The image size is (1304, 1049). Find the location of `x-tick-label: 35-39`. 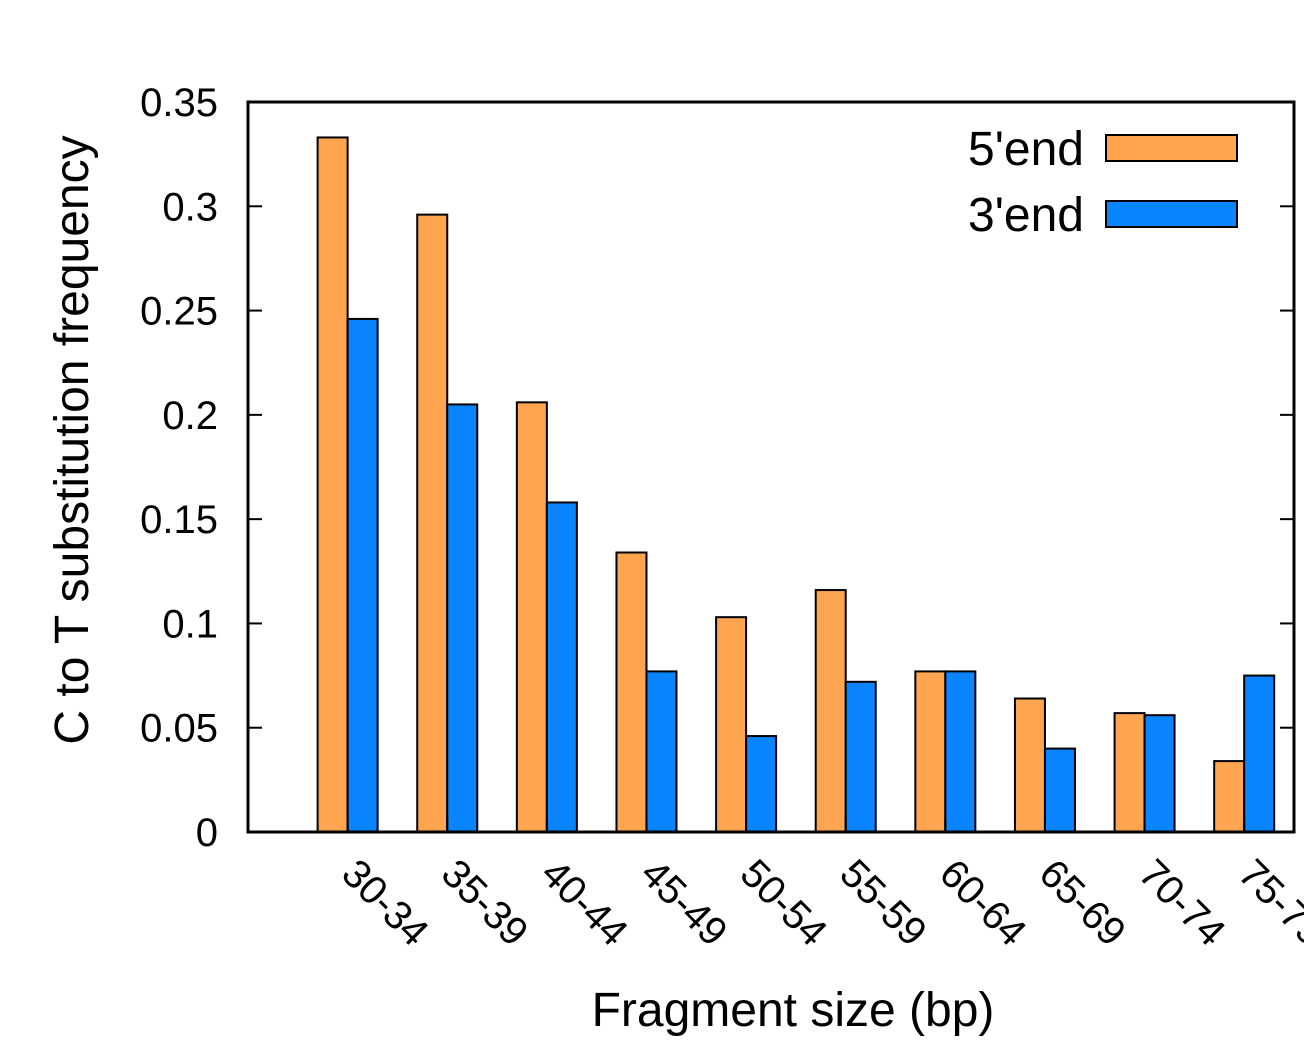

x-tick-label: 35-39 is located at coordinates (484, 902).